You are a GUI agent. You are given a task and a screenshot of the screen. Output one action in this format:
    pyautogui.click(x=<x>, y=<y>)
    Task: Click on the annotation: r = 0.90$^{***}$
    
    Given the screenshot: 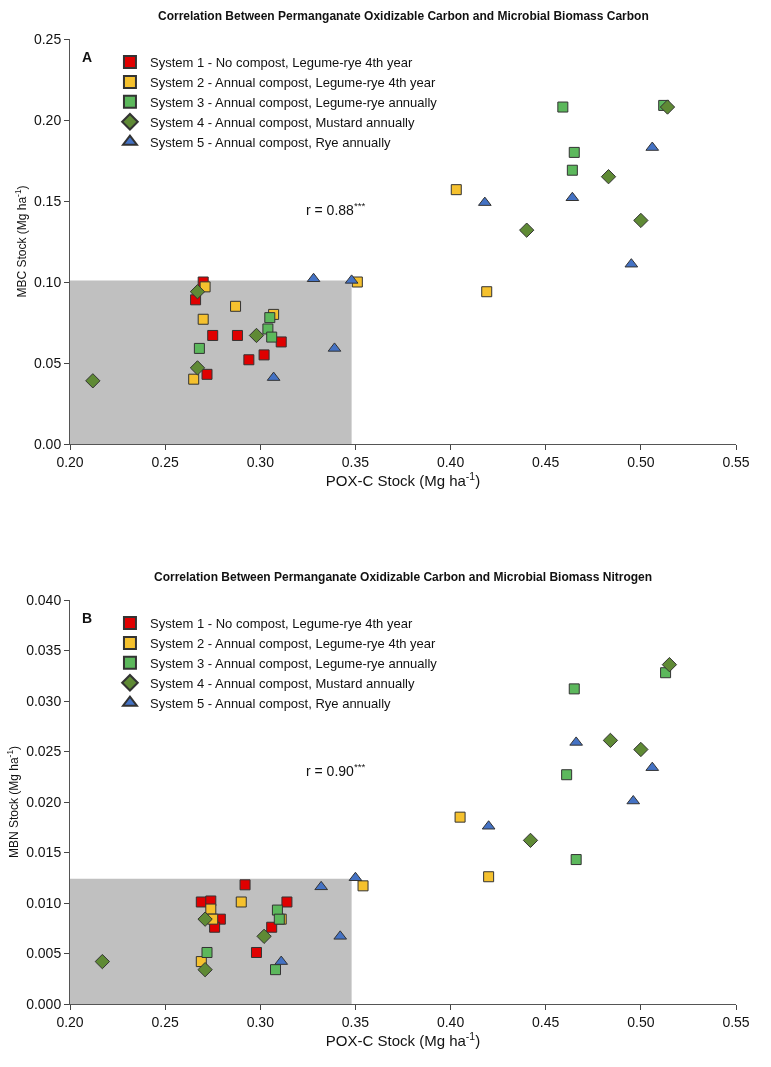 What is the action you would take?
    pyautogui.click(x=336, y=770)
    